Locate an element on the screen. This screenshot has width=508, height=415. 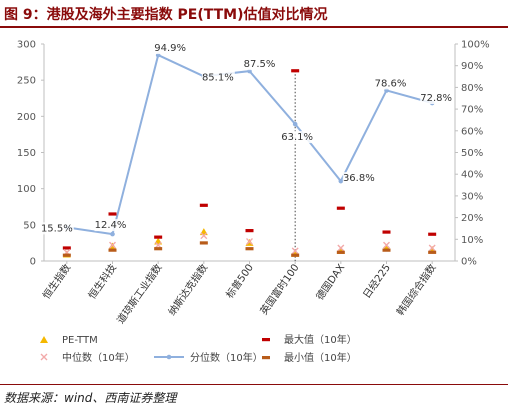
y-left-tick-label: 150 is located at coordinates (26, 153).